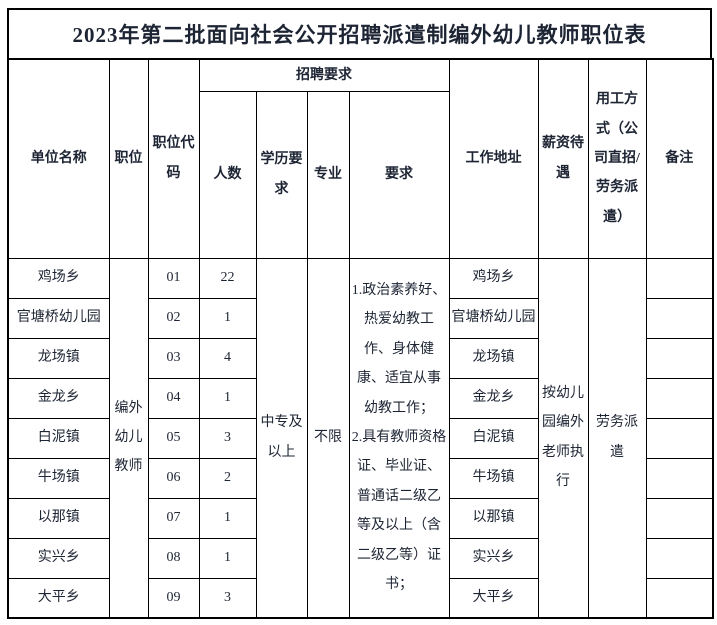  I want to click on col-header-work-address: 工作地址, so click(493, 158).